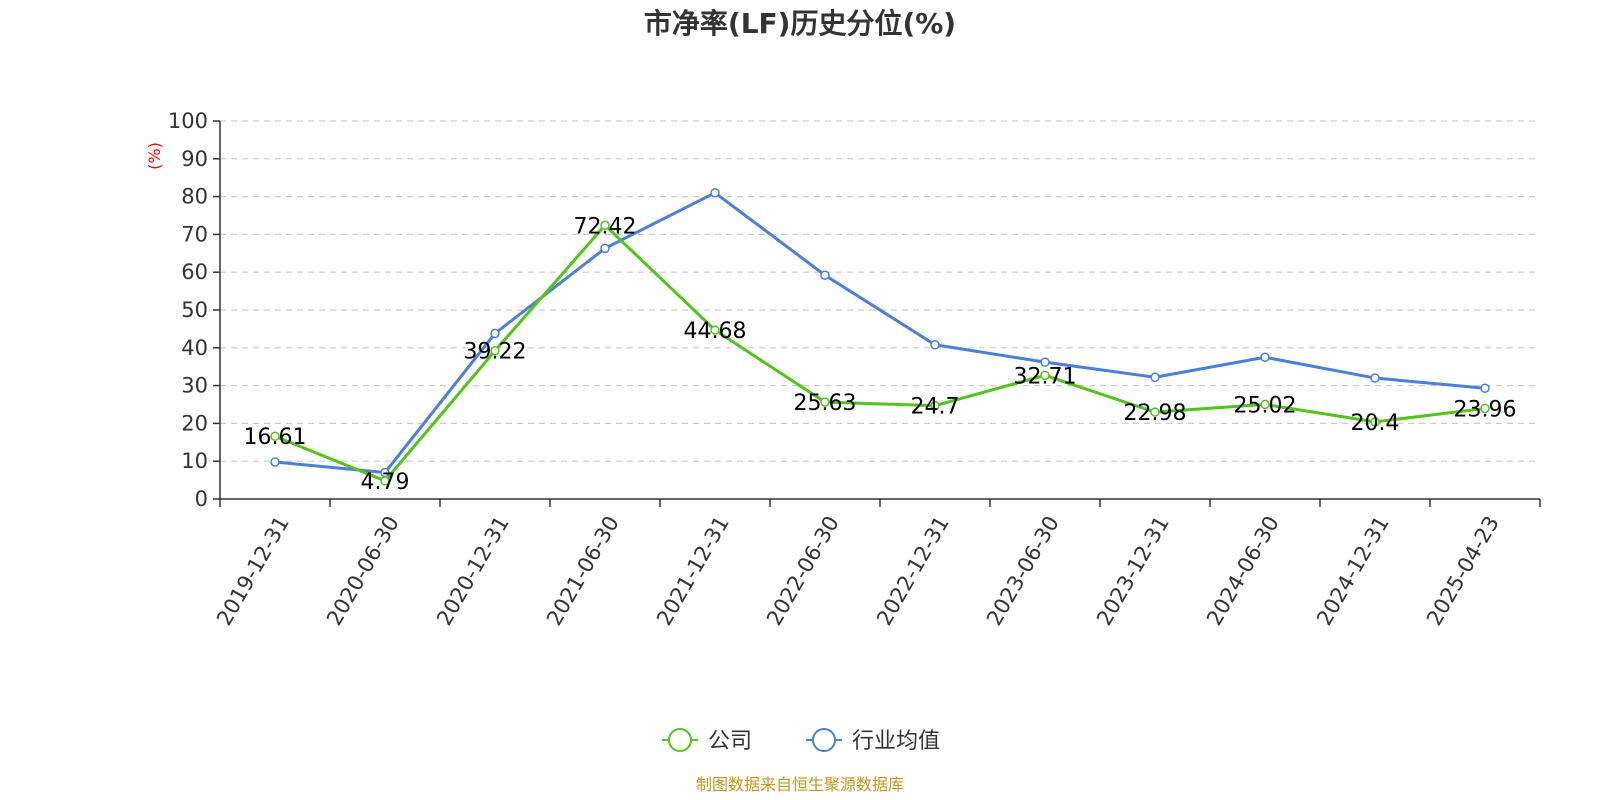 This screenshot has width=1600, height=800. I want to click on y-tick-label: 40, so click(194, 348).